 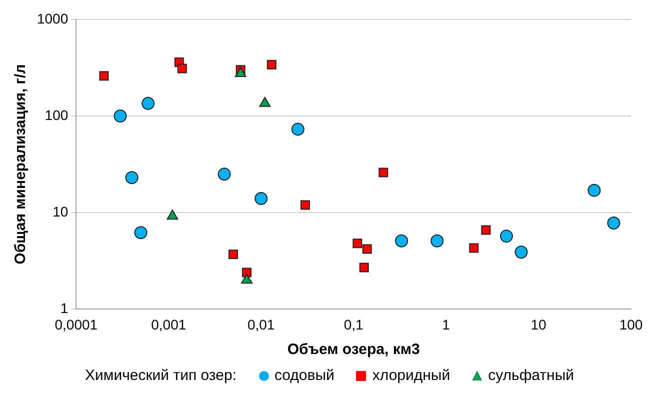 What do you see at coordinates (446, 324) in the screenshot?
I see `x-tick-label: 1` at bounding box center [446, 324].